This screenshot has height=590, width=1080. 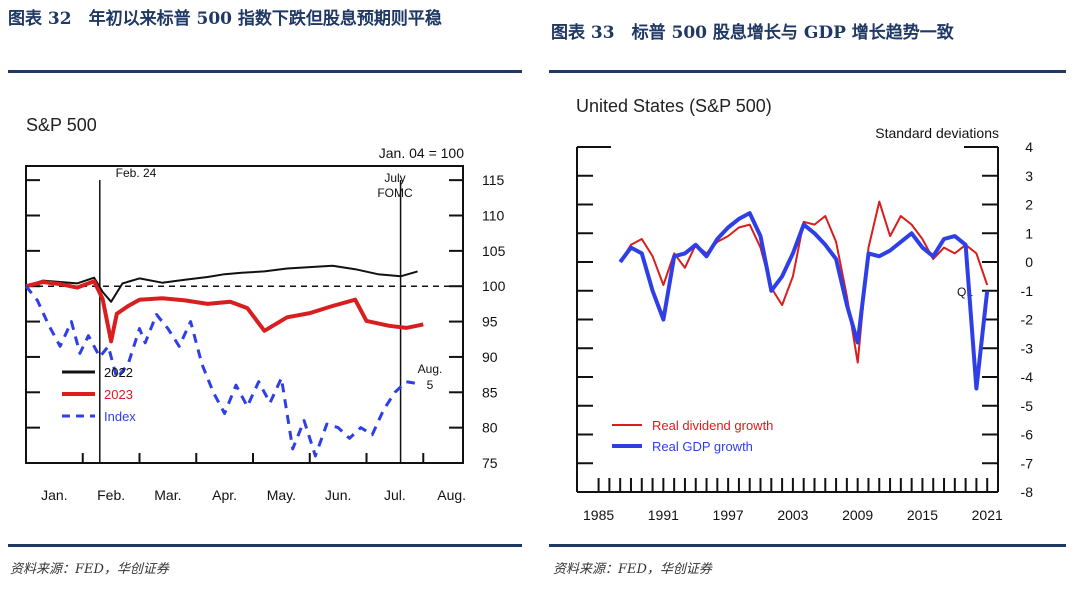 I want to click on chart1-ytick-label: 90, so click(x=490, y=357).